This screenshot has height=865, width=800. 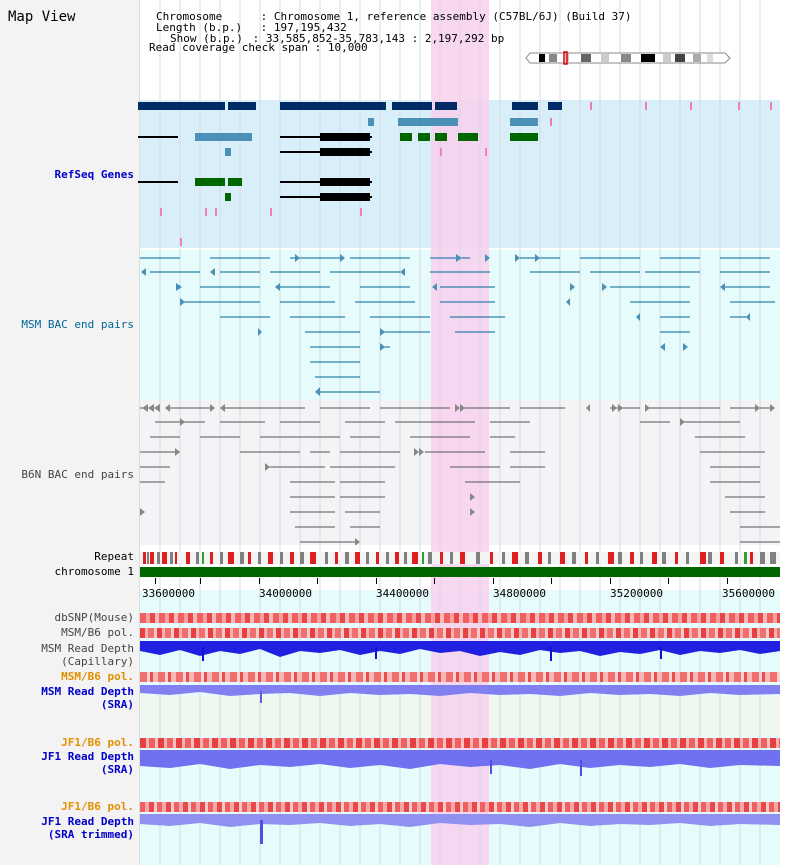 What do you see at coordinates (228, 47) in the screenshot?
I see `coverage-key: Read coverage check span` at bounding box center [228, 47].